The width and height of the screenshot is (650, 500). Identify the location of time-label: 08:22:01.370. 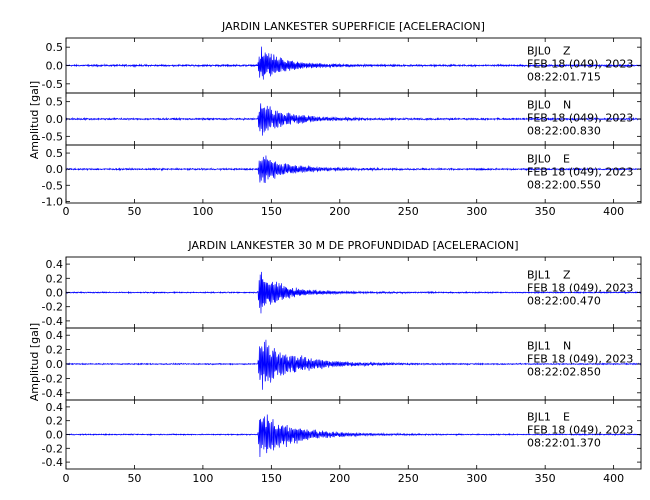
(564, 443).